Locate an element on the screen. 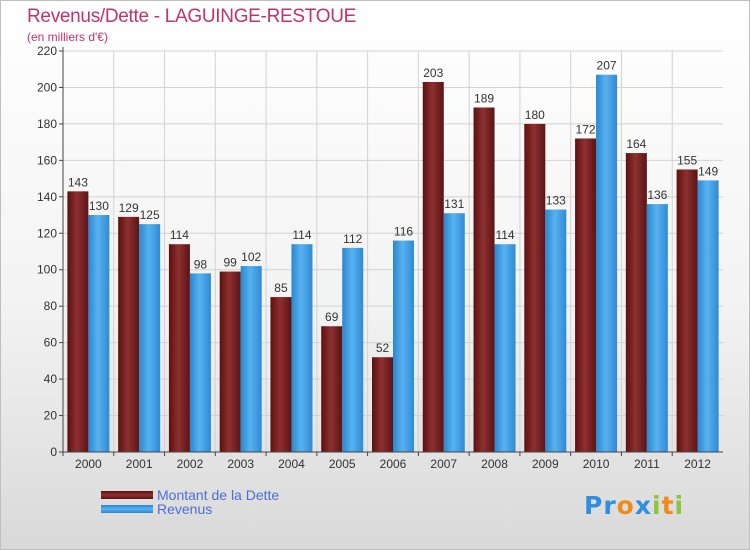 This screenshot has width=750, height=550. bar-value-label: 52 is located at coordinates (383, 348).